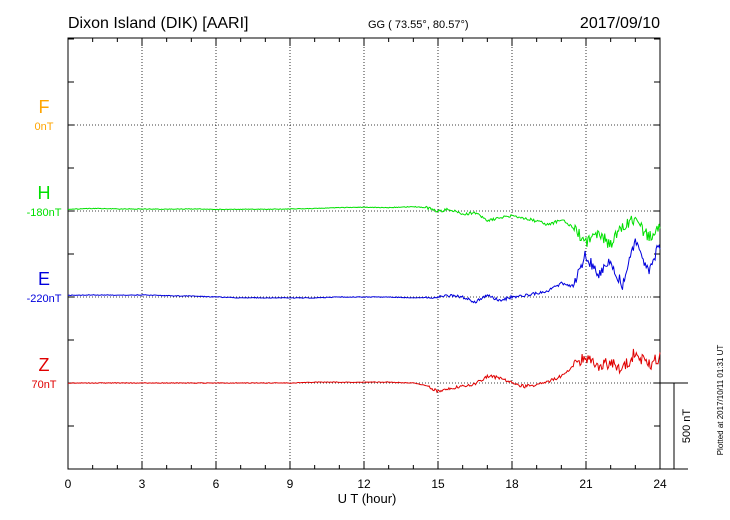 Image resolution: width=730 pixels, height=520 pixels. I want to click on x-tick-label: 15, so click(438, 484).